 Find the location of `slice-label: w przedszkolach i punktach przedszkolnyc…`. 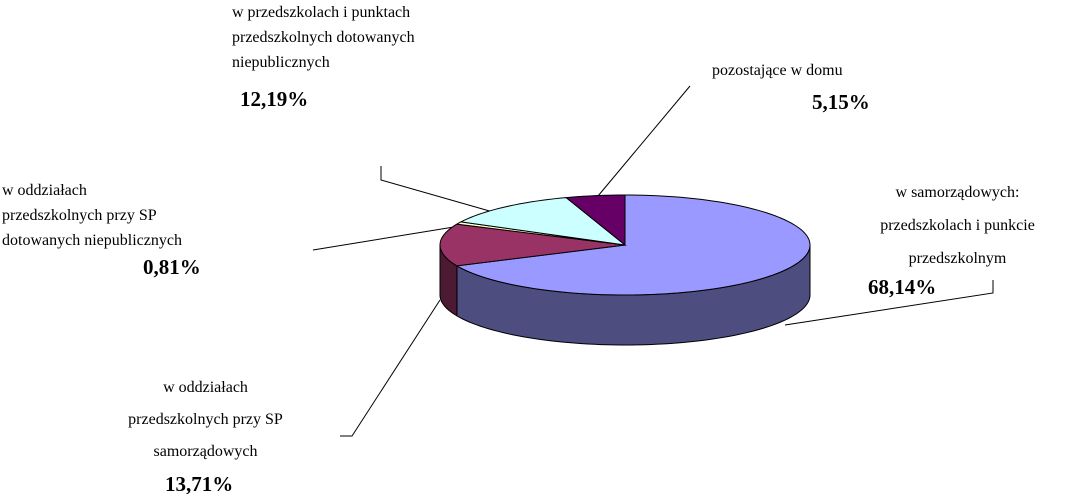

slice-label: w przedszkolach i punktach przedszkolnyc… is located at coordinates (323, 37).